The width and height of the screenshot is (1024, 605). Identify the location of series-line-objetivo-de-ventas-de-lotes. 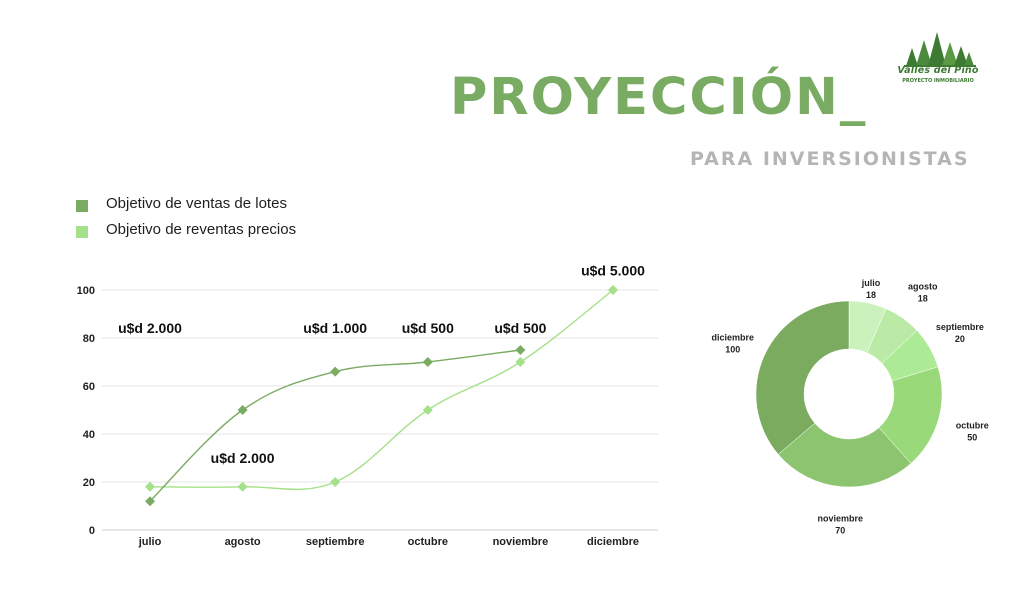
(335, 425).